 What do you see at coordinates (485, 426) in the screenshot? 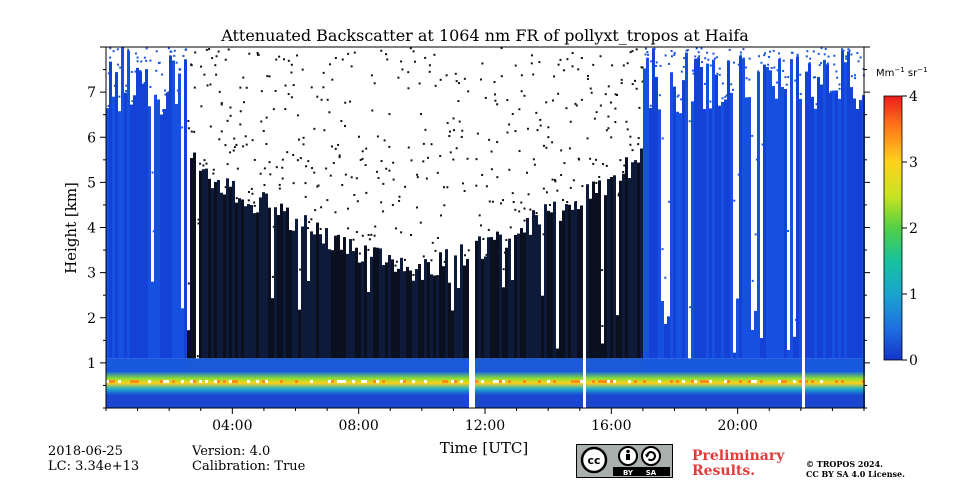
I see `x-tick-label: 12:00` at bounding box center [485, 426].